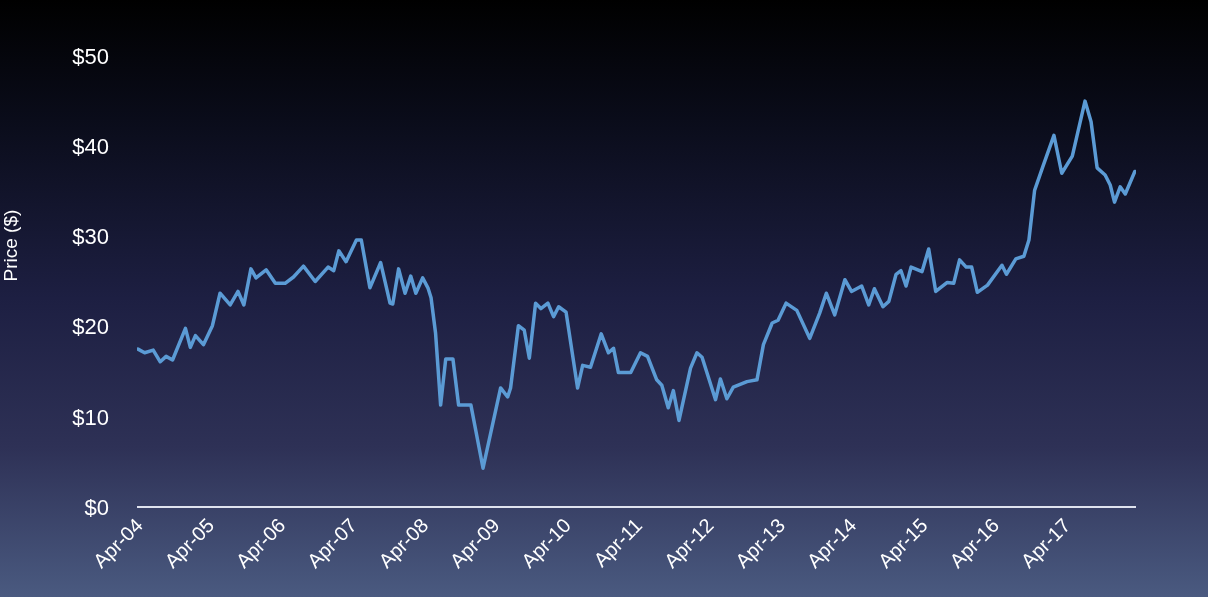 The width and height of the screenshot is (1208, 597). Describe the element at coordinates (90, 417) in the screenshot. I see `y-tick-label: $10` at that location.